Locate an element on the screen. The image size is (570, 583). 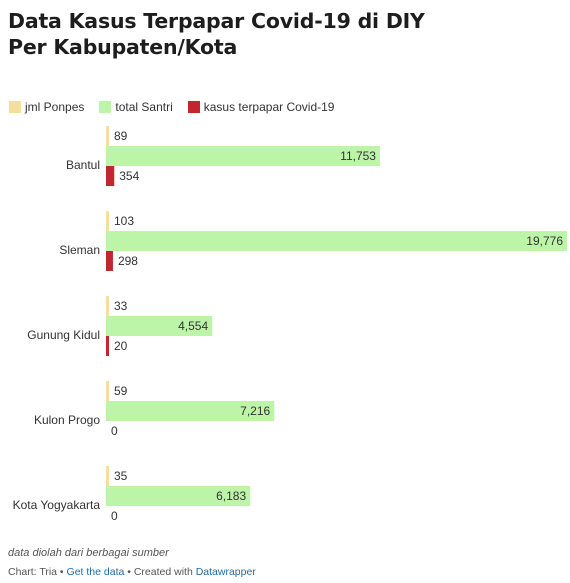
value-label-jml-ponpes-sleman: 103 is located at coordinates (124, 221).